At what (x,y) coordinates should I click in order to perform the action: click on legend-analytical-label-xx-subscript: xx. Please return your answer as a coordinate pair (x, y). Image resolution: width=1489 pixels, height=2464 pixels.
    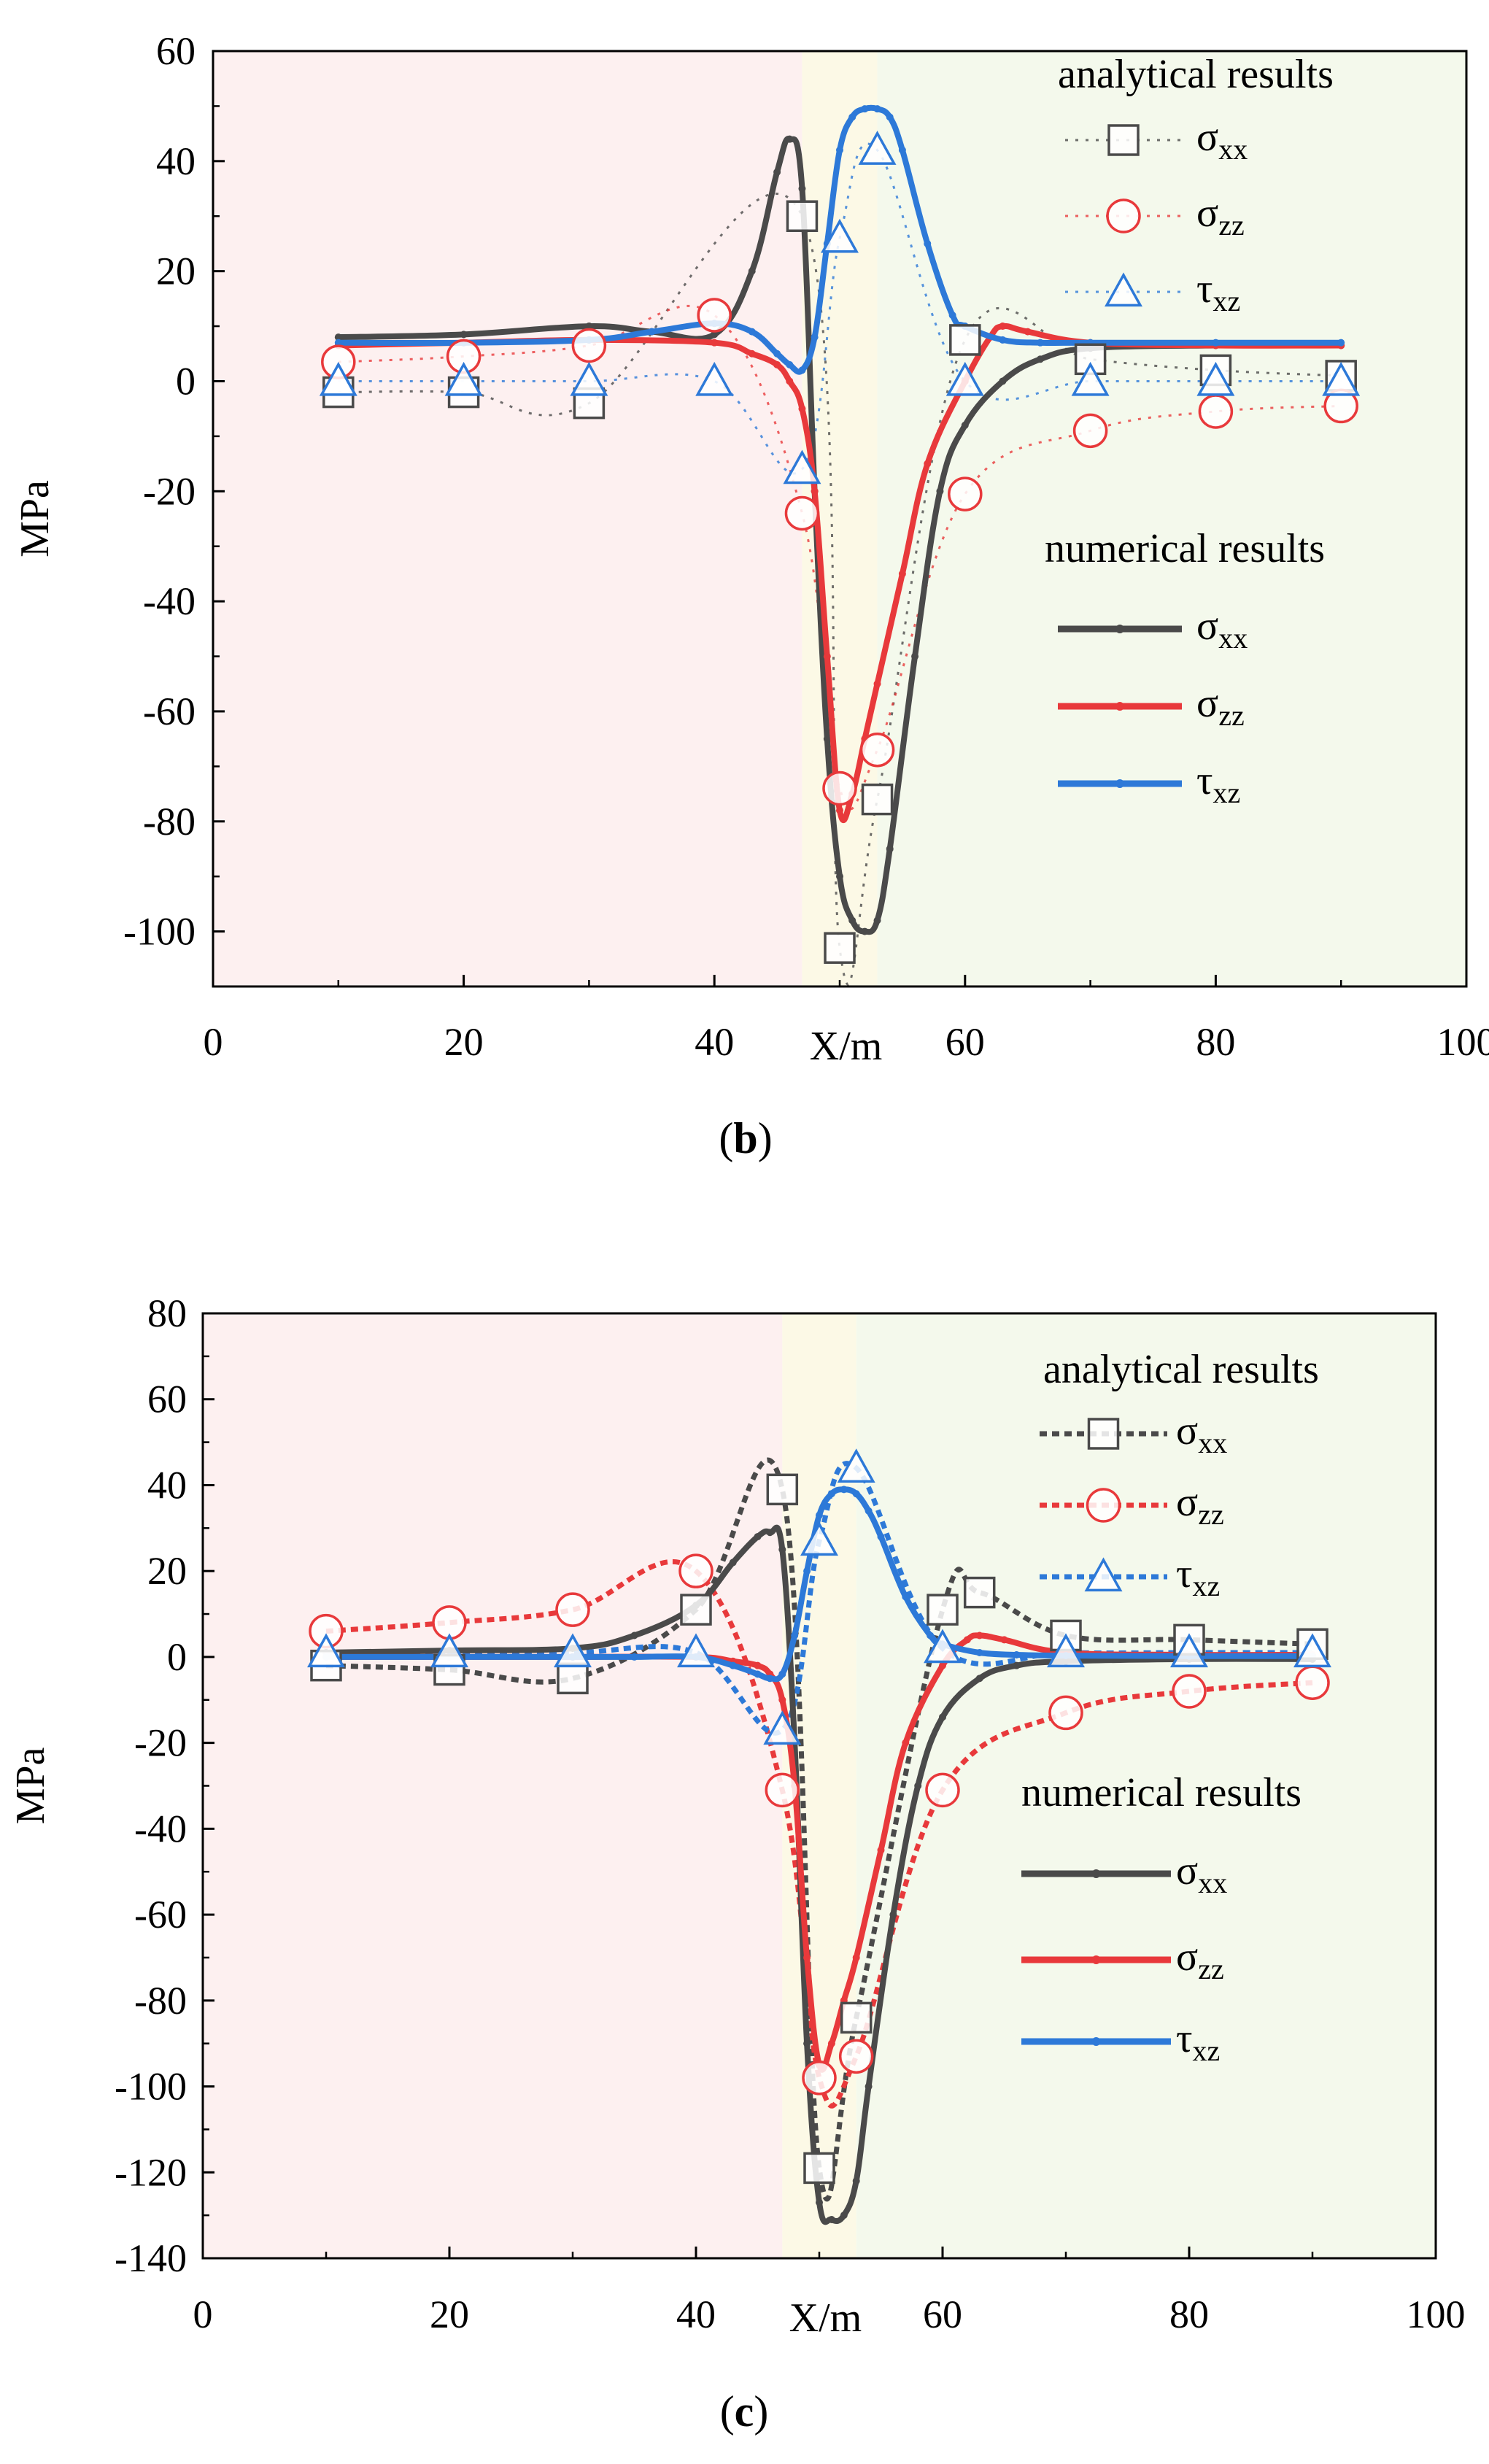
    Looking at the image, I should click on (1233, 149).